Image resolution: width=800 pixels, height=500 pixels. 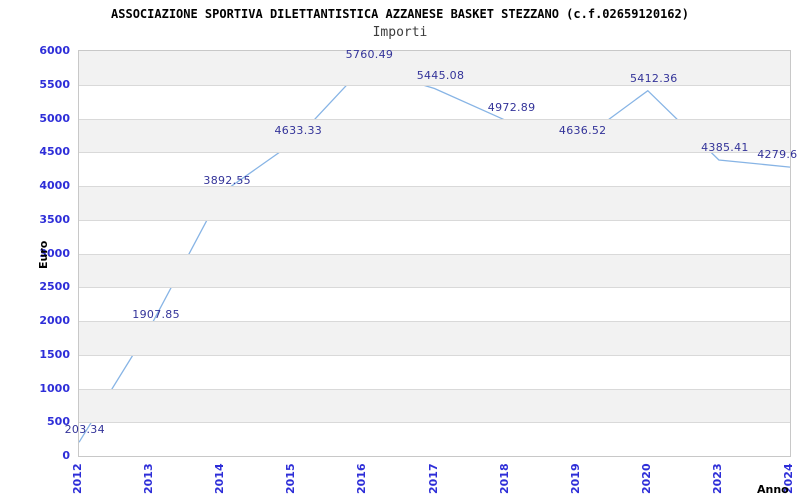 I want to click on x-tick-label: 2012, so click(x=77, y=478).